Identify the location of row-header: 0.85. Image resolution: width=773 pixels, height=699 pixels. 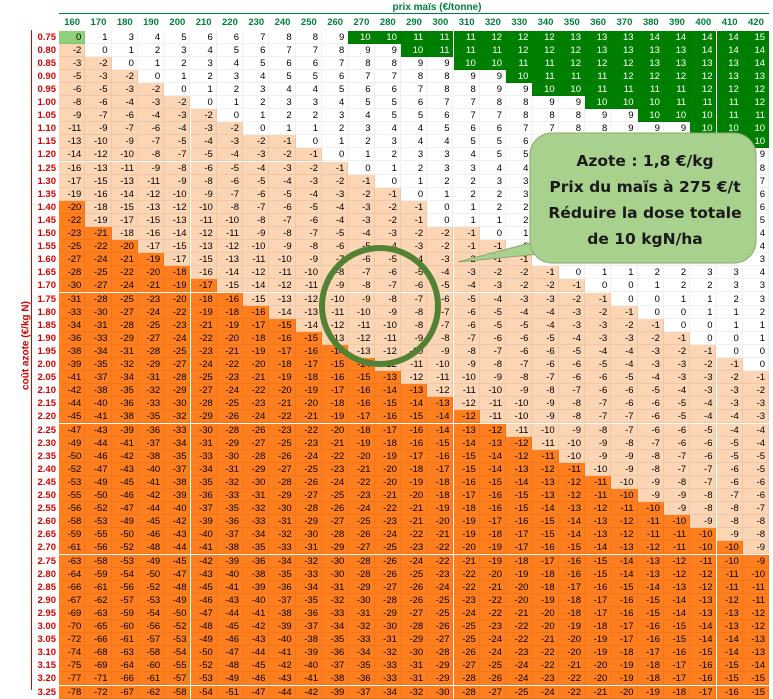
(47, 63).